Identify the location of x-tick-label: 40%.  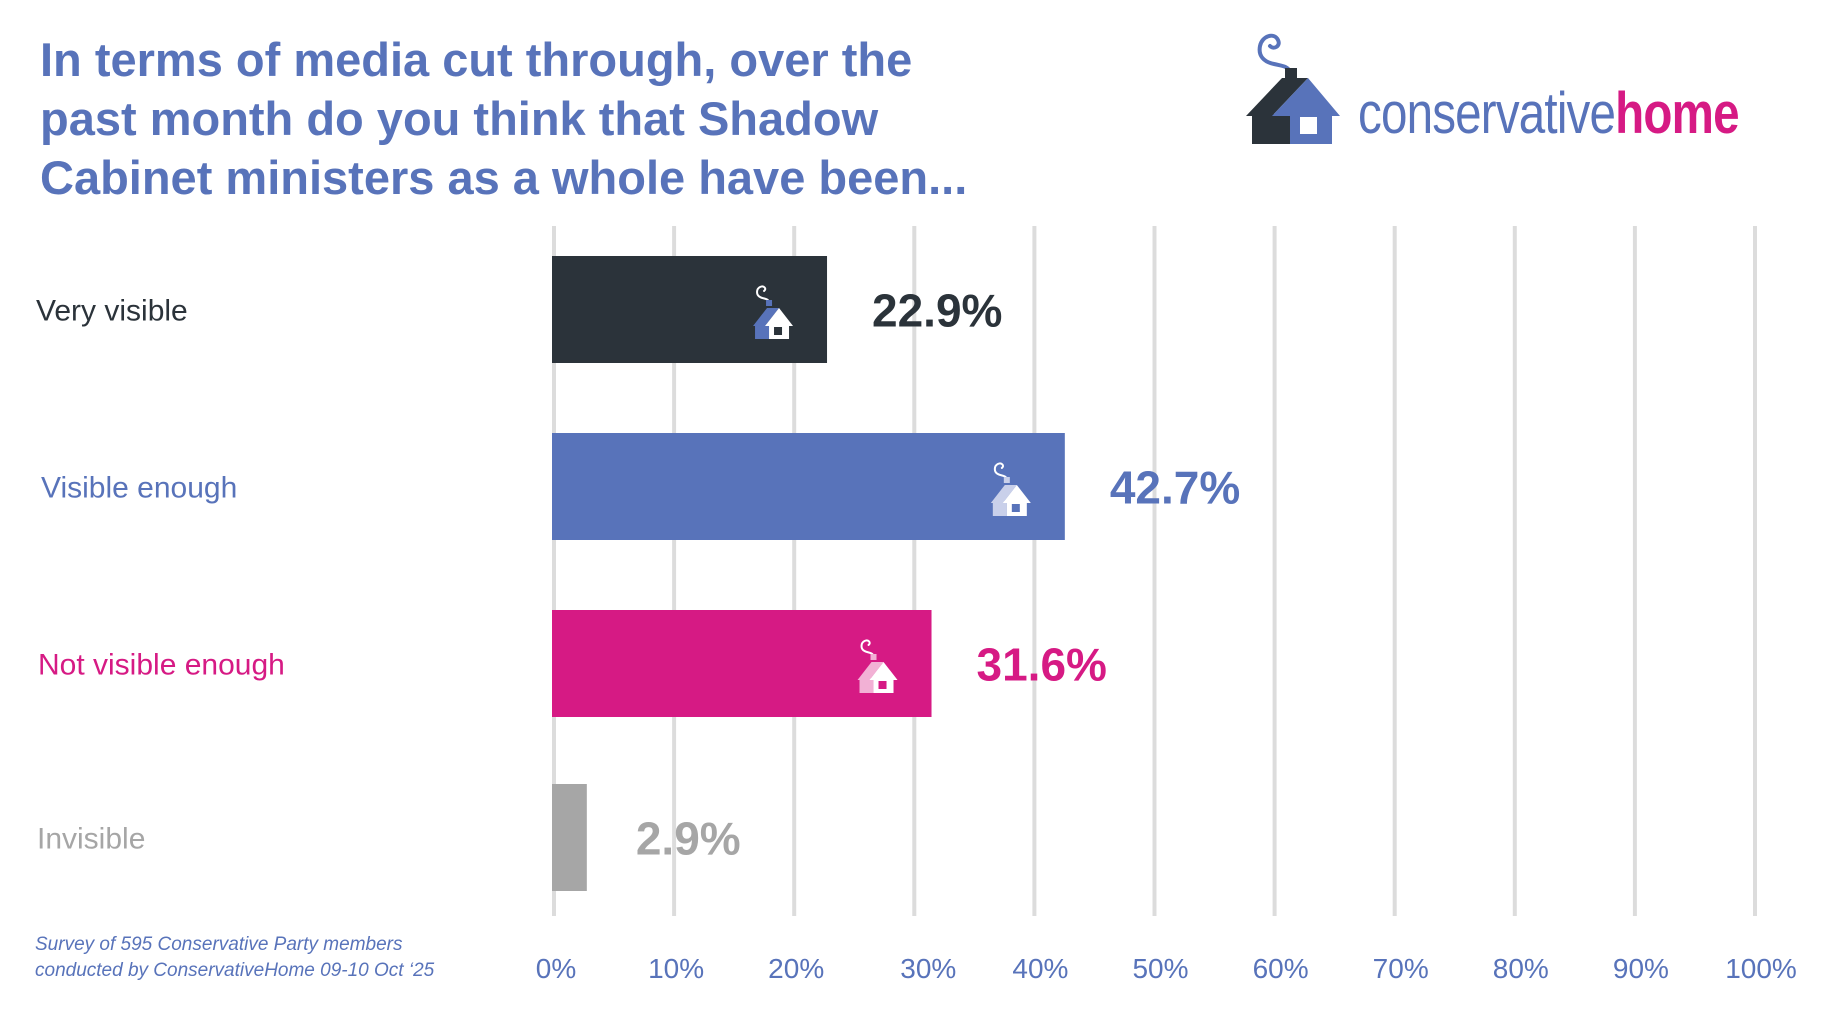
(1040, 968).